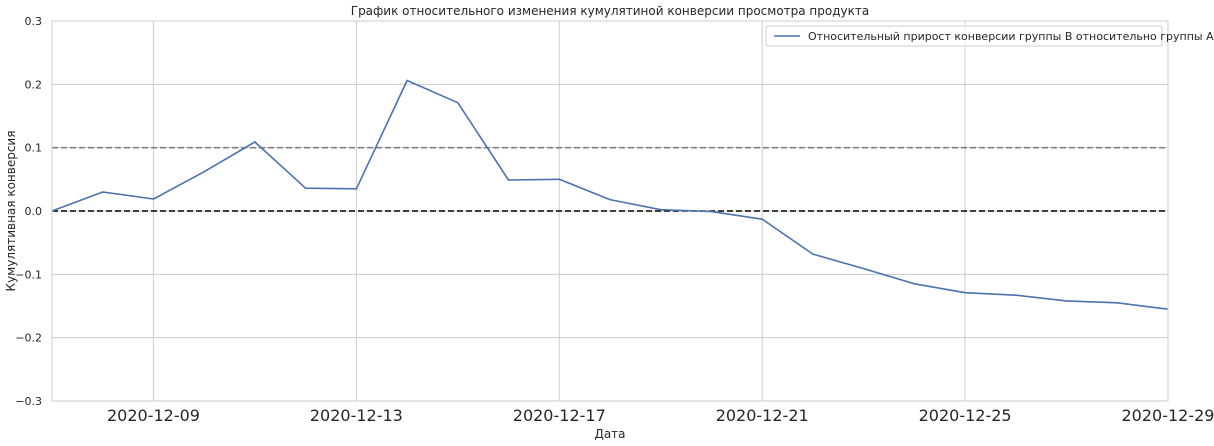 This screenshot has height=446, width=1214. Describe the element at coordinates (34, 148) in the screenshot. I see `y-tick-label: 0.1` at that location.